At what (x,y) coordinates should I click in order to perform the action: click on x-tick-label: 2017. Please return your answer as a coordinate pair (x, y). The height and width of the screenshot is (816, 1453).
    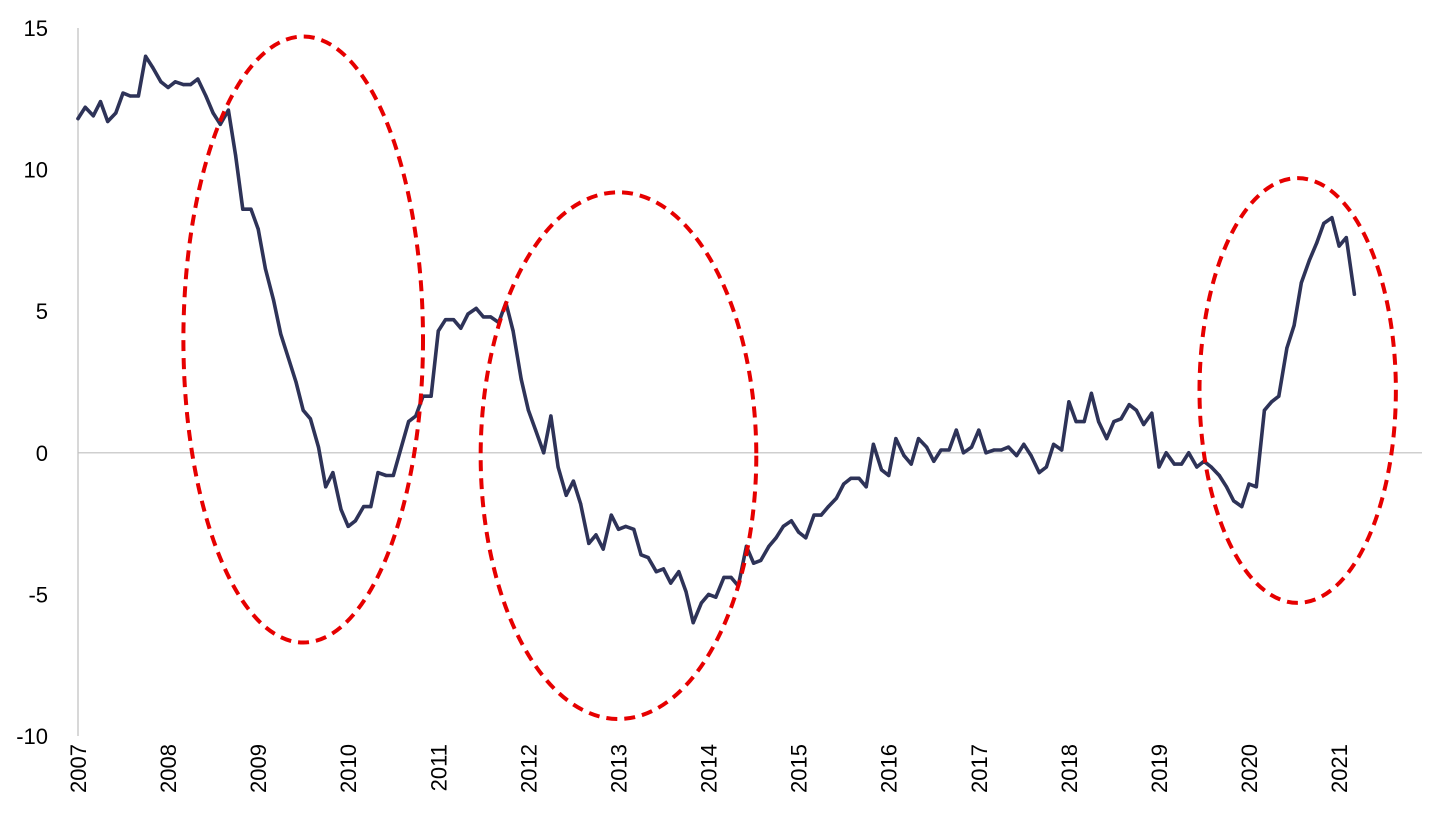
    Looking at the image, I should click on (979, 768).